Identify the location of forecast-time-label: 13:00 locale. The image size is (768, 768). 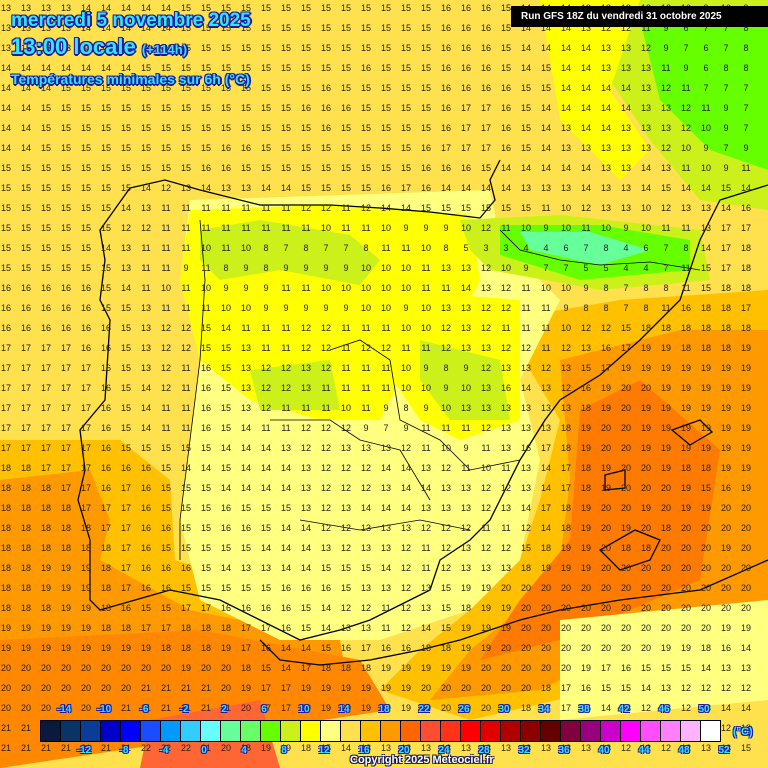
(73, 46).